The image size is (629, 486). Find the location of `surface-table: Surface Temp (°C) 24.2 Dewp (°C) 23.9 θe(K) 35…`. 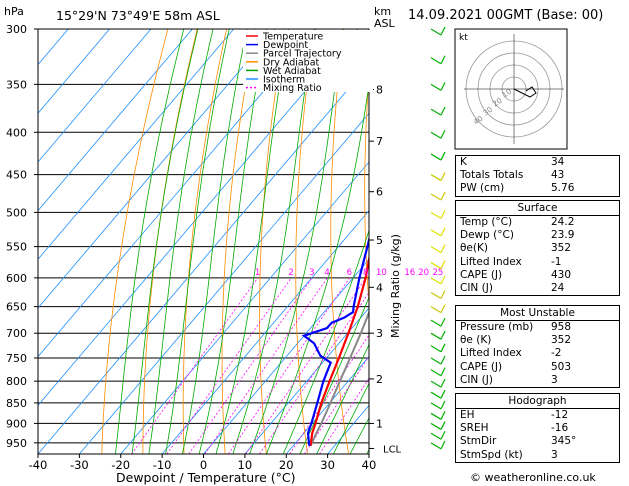

surface-table: Surface Temp (°C) 24.2 Dewp (°C) 23.9 θe(K) 35… is located at coordinates (537, 248).